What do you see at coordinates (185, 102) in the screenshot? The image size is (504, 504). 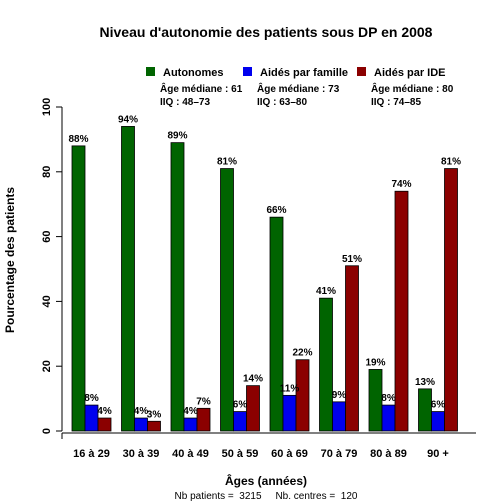 I see `legend-iqr: IIQ : 48–73` at bounding box center [185, 102].